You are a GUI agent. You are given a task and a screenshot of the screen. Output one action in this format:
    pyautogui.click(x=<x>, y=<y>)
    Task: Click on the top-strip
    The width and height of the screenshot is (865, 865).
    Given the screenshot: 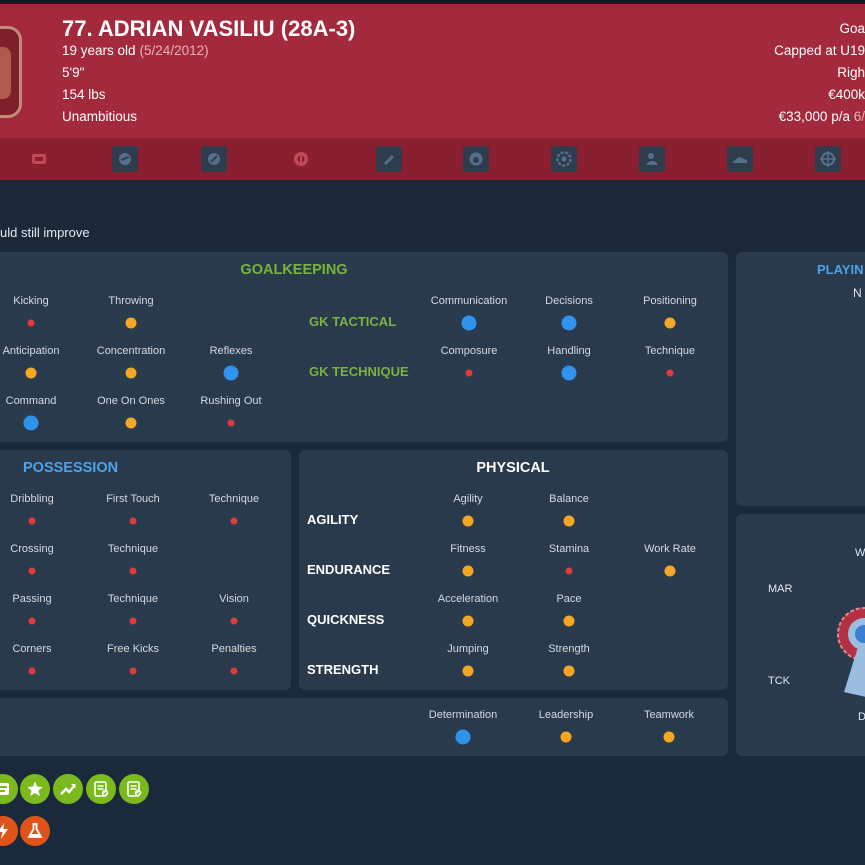 What is the action you would take?
    pyautogui.click(x=432, y=2)
    